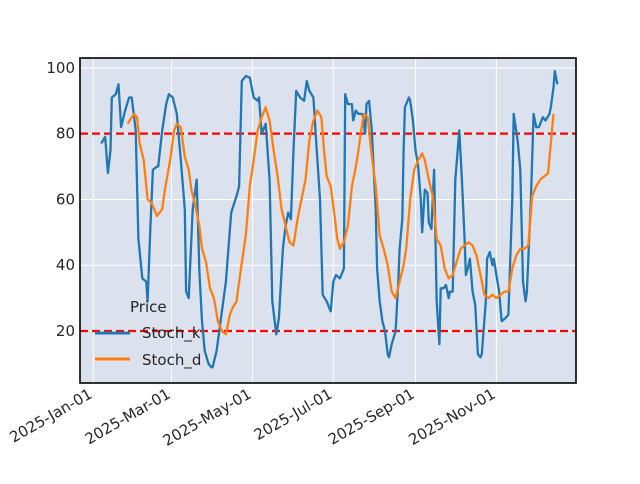 This screenshot has width=640, height=484. What do you see at coordinates (51, 416) in the screenshot?
I see `x-tick-label: 2025-Jan-01` at bounding box center [51, 416].